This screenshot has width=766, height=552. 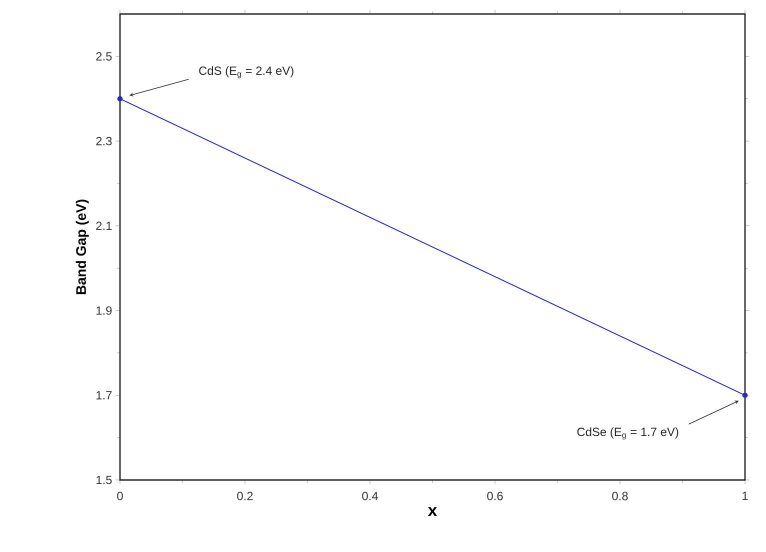 I want to click on x-axis-title: x, so click(x=433, y=511).